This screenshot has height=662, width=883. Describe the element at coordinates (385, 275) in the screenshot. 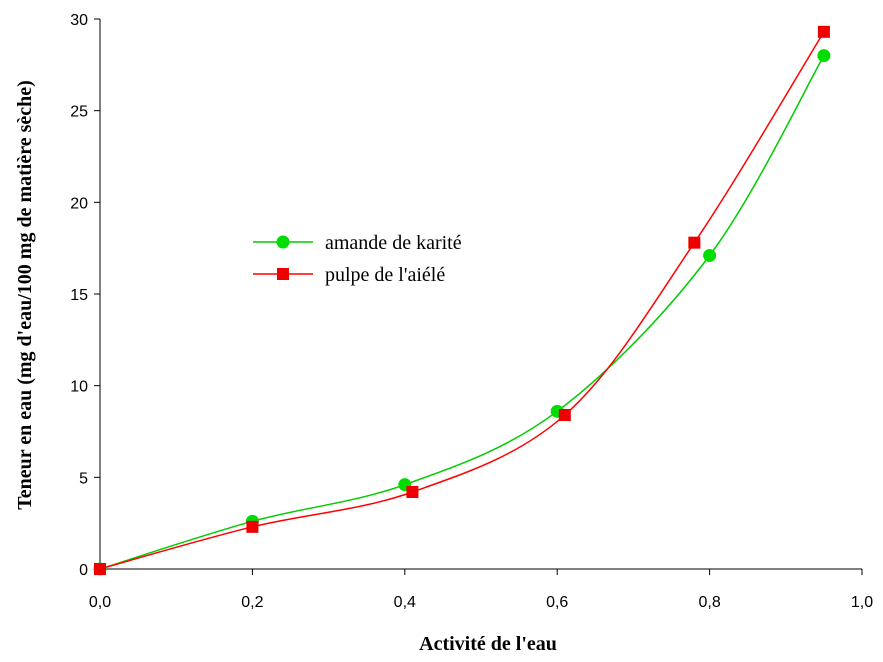

I see `legend-label-pulpe: pulpe de l'aiélé` at that location.